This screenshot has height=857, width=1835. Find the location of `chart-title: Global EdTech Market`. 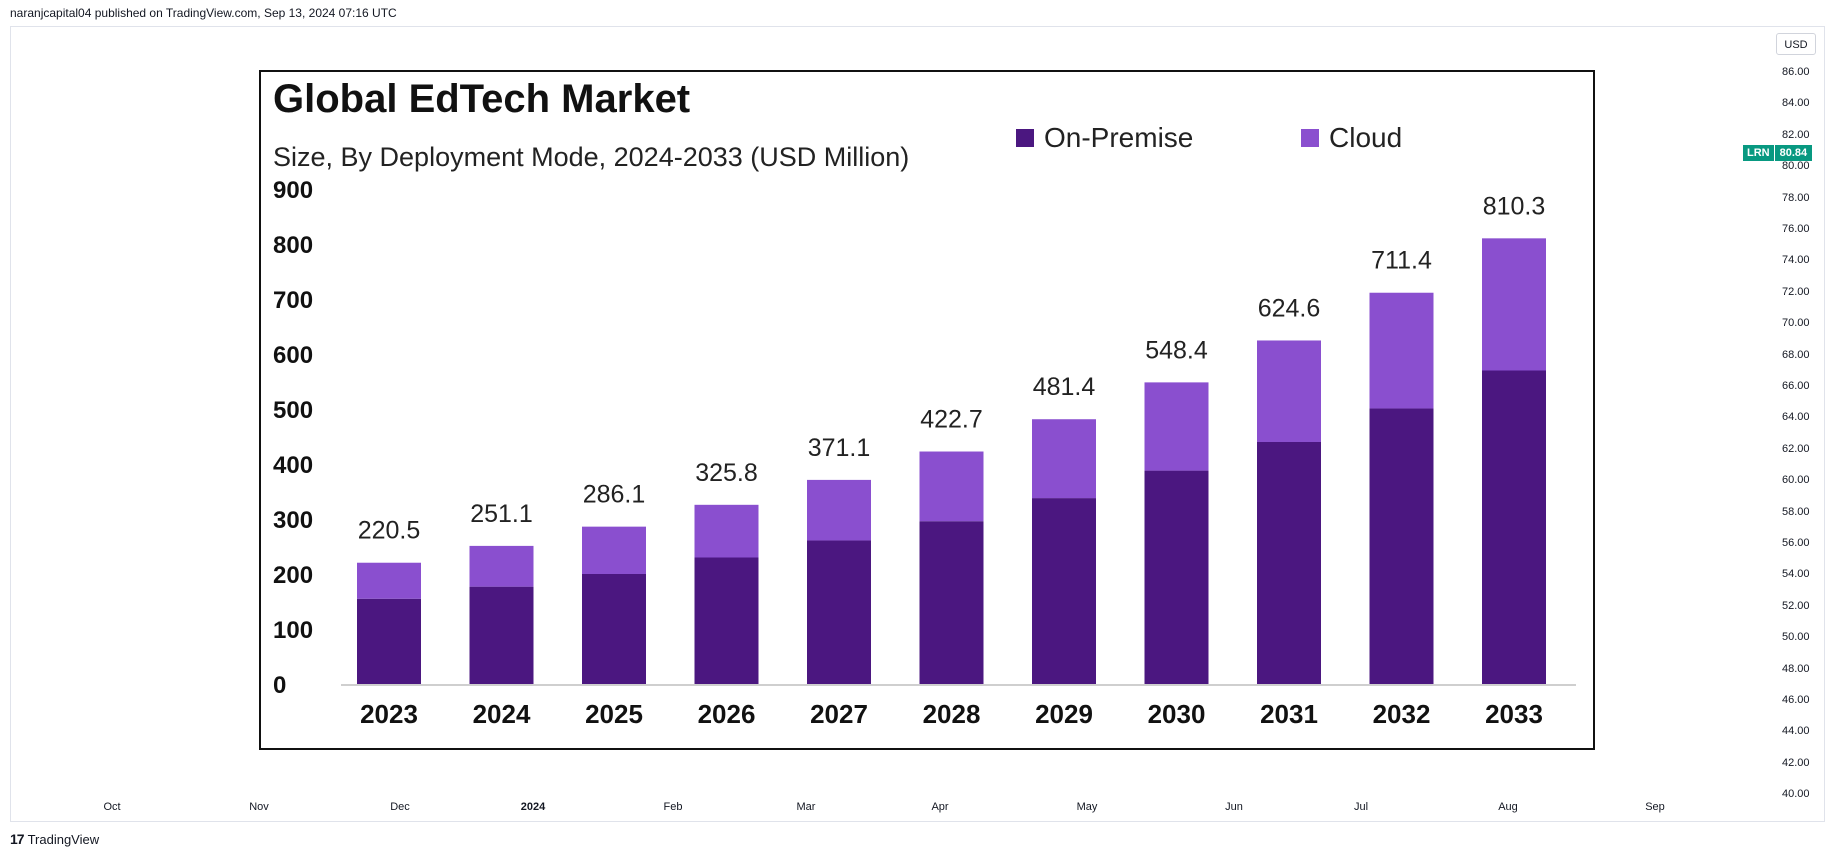

chart-title: Global EdTech Market is located at coordinates (481, 99).